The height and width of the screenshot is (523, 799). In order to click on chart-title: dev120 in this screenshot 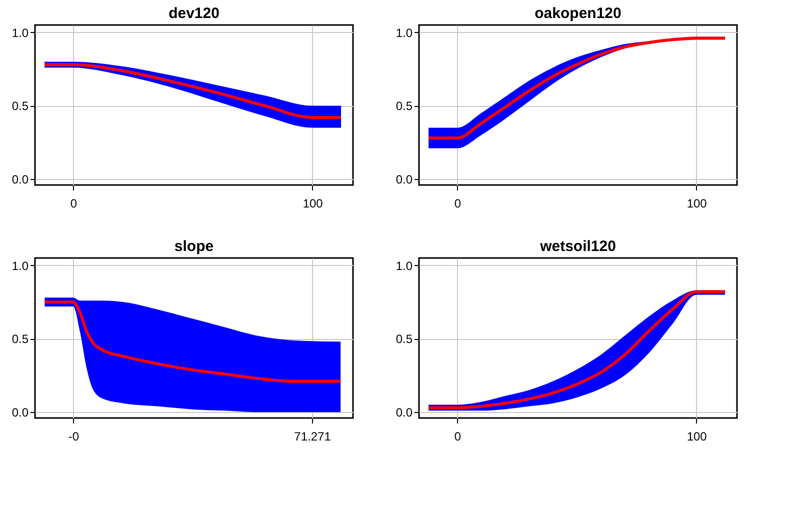, I will do `click(194, 13)`.